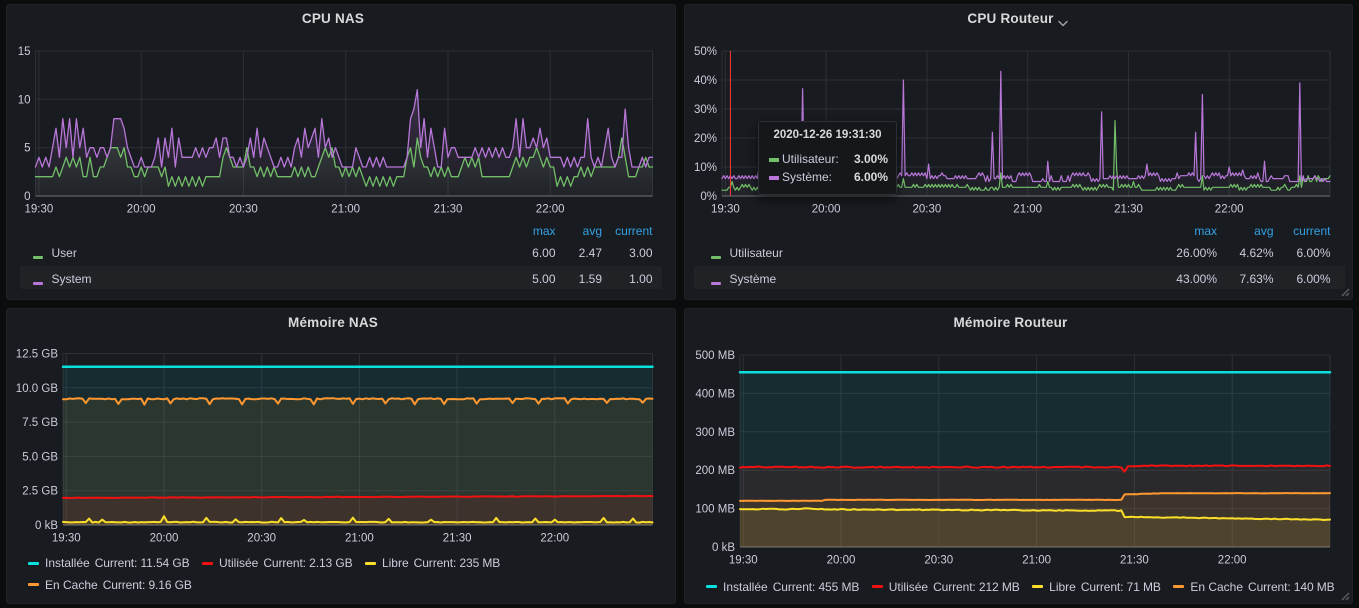 The width and height of the screenshot is (1359, 608). What do you see at coordinates (37, 389) in the screenshot?
I see `svg-text: 10.0 GB` at bounding box center [37, 389].